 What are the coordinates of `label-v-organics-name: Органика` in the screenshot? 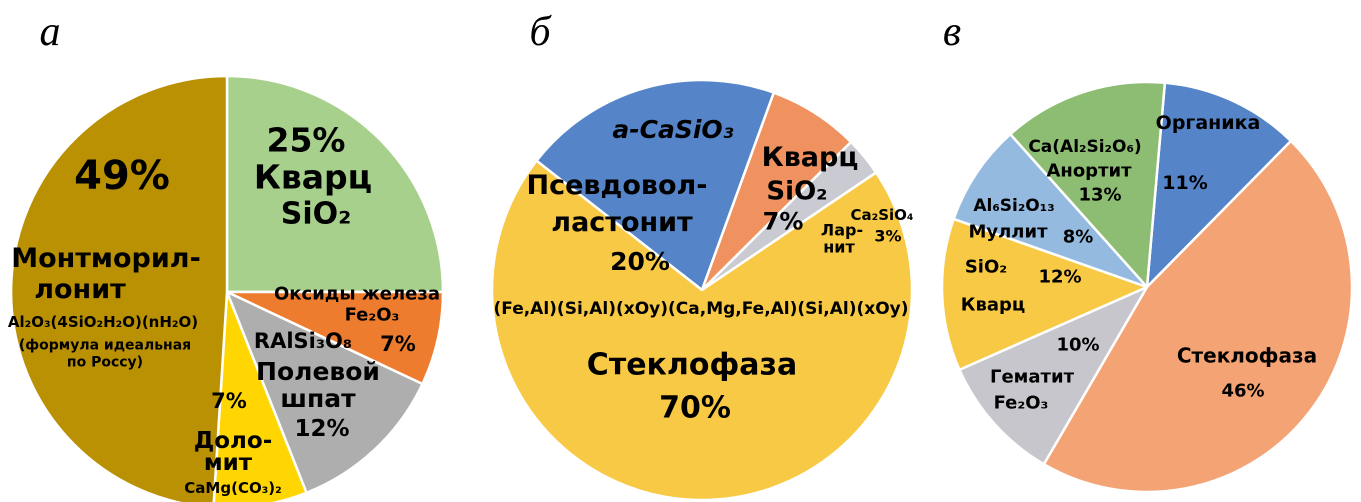 It's located at (1208, 123).